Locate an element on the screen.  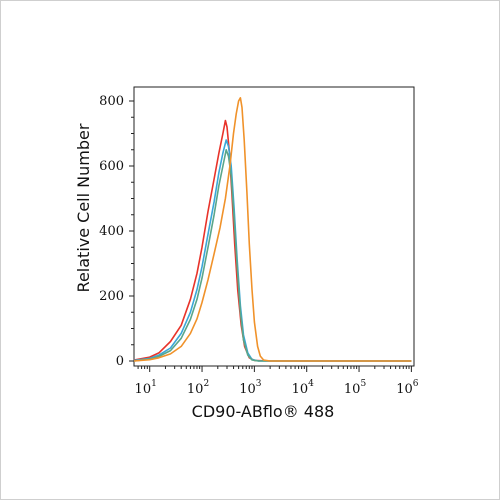
y-tick-label: 400 is located at coordinates (111, 231).